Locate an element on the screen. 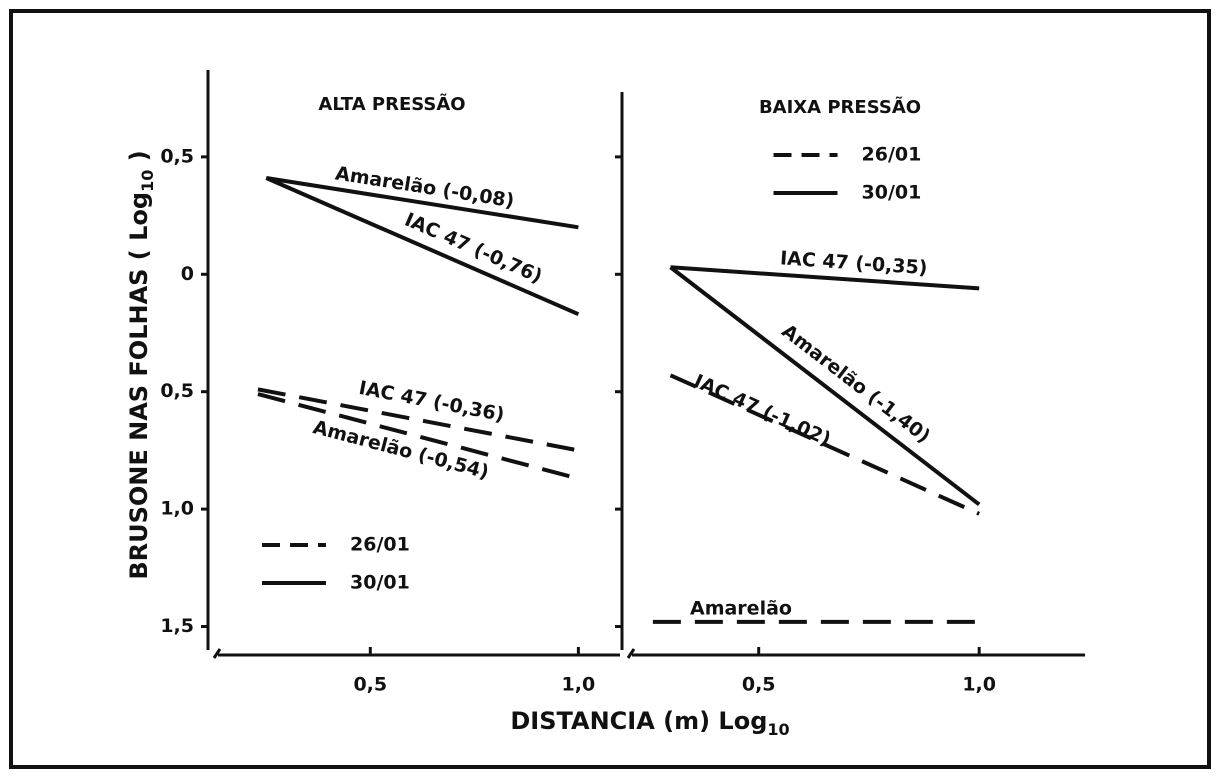 This screenshot has width=1220, height=778. y-axis-label-text: BRUSONE NAS FOLHAS ( Log is located at coordinates (139, 386).